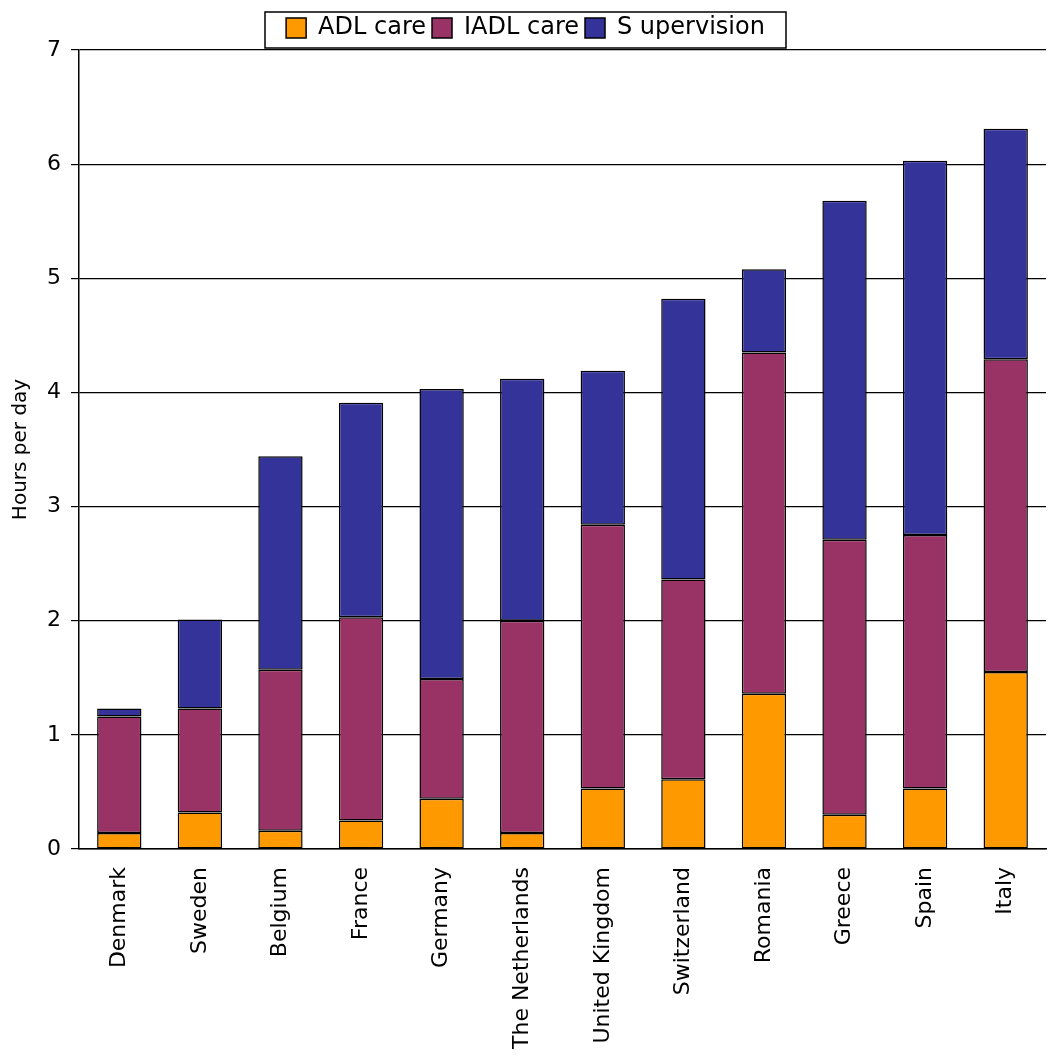  I want to click on y-tick-label: 0, so click(54, 847).